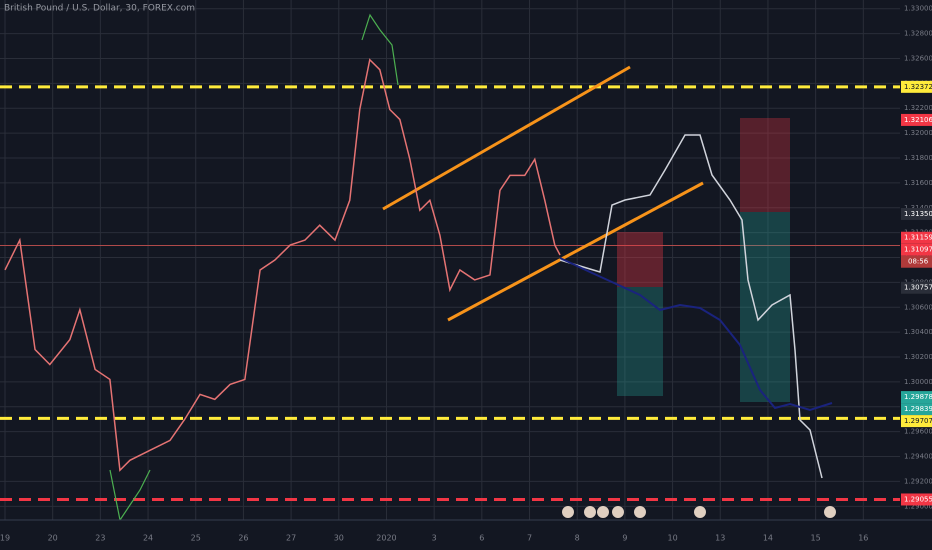 This screenshot has width=932, height=550. I want to click on countdown-badge, so click(916, 261).